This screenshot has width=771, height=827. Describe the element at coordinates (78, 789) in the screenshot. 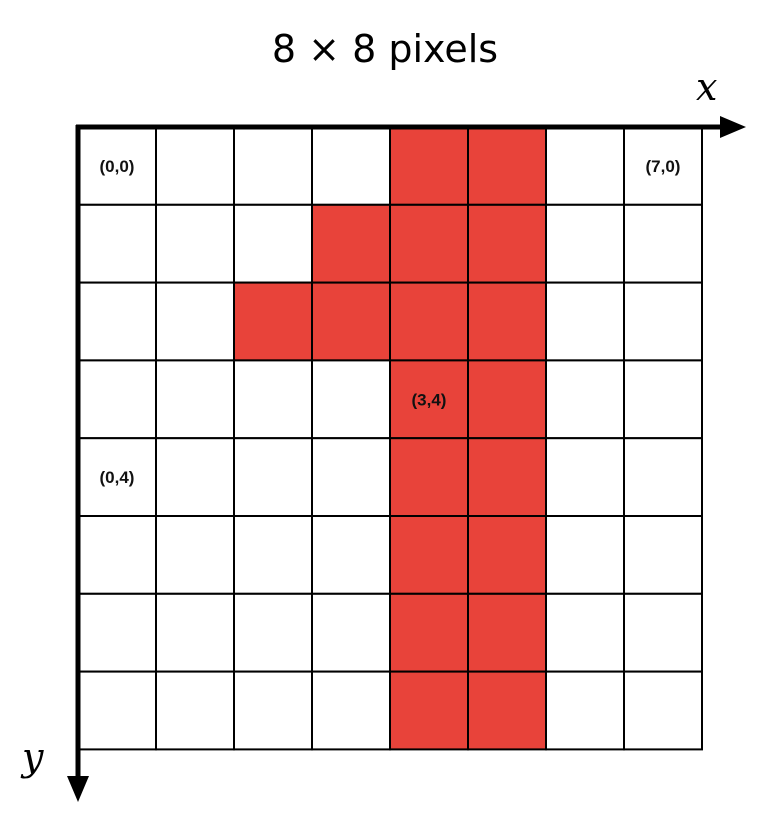

I see `y-axis-arrowhead` at that location.